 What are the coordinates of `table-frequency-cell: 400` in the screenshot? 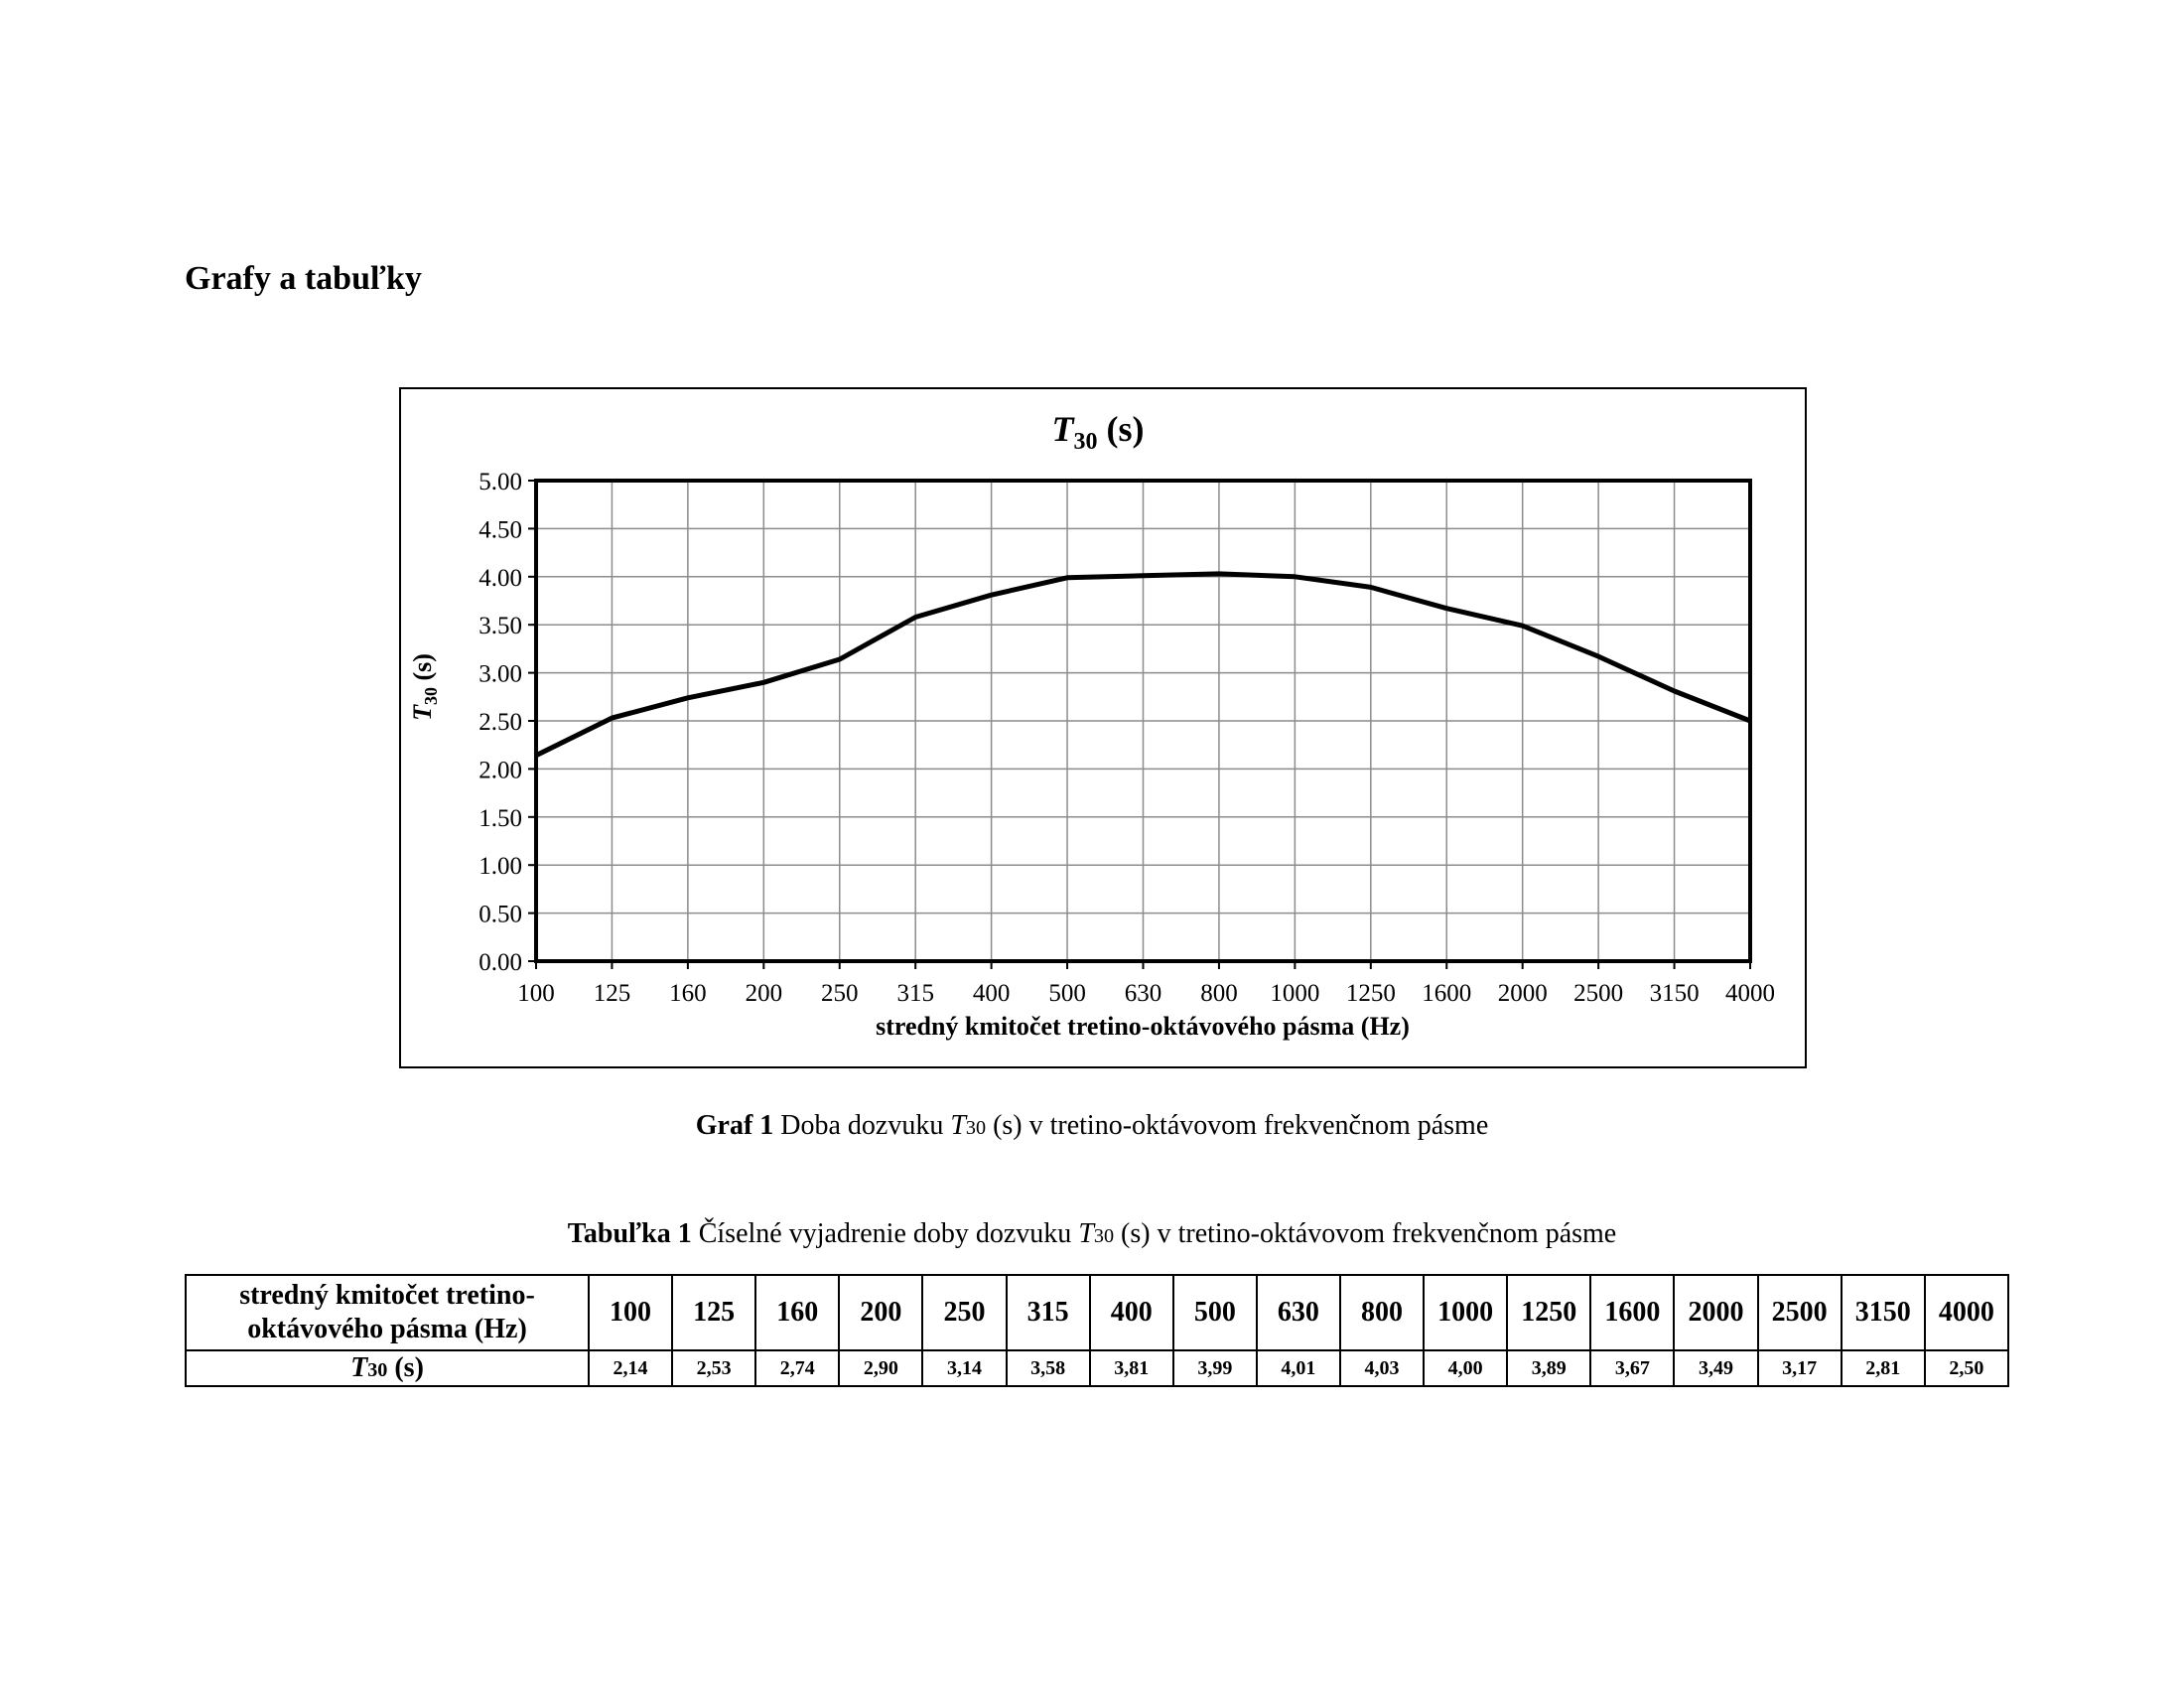 It's located at (1131, 1312).